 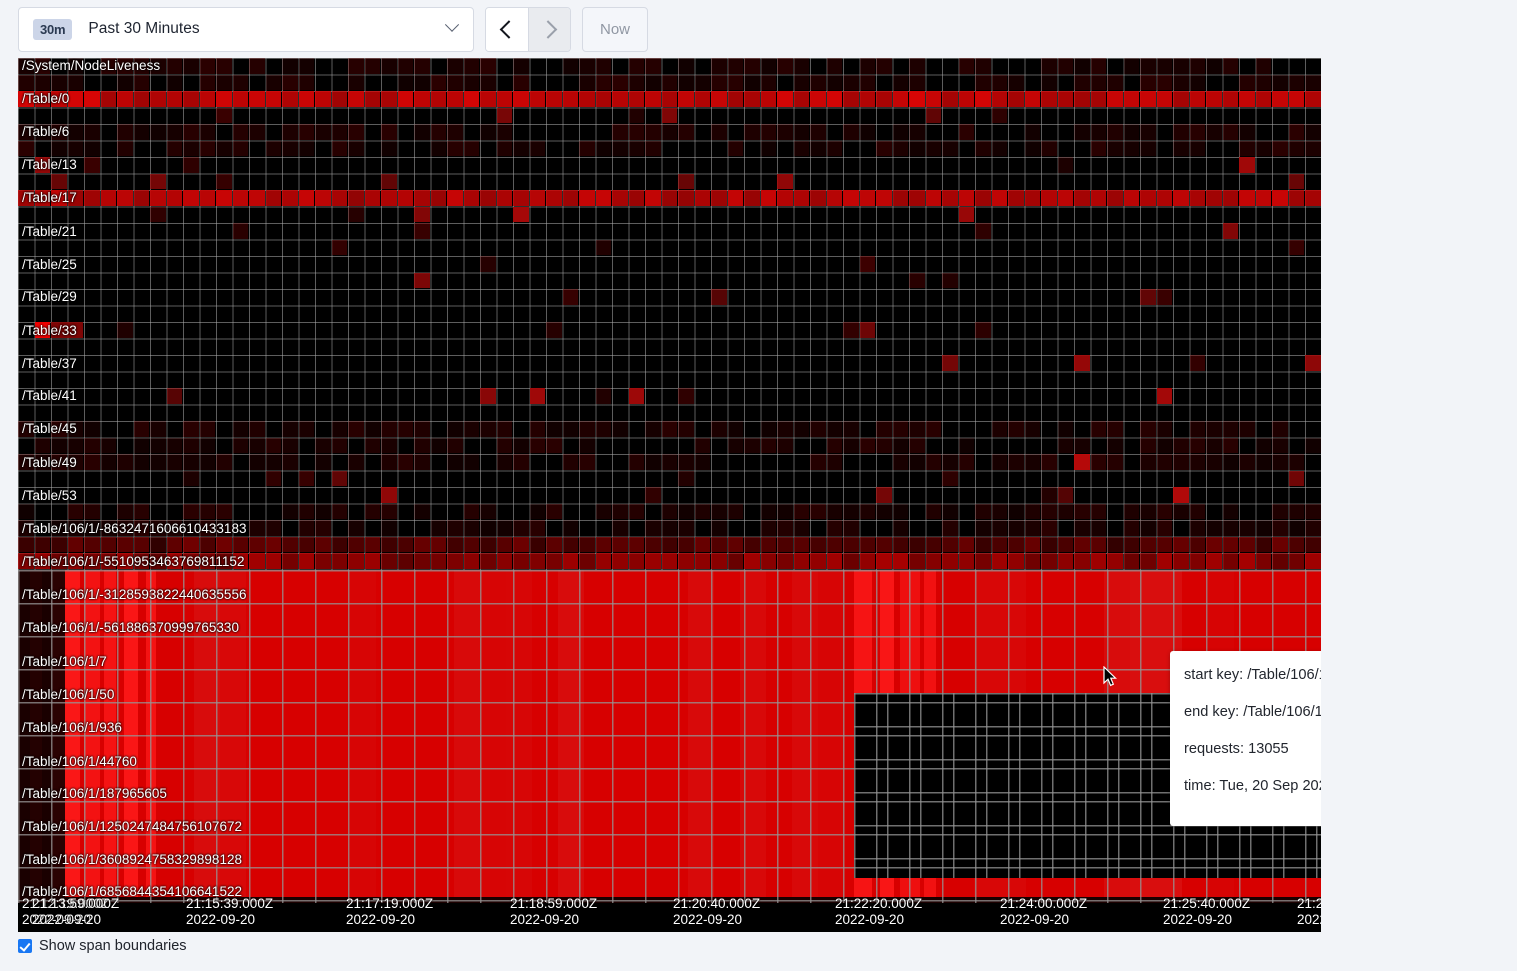 I want to click on previous-range-button, so click(x=507, y=29).